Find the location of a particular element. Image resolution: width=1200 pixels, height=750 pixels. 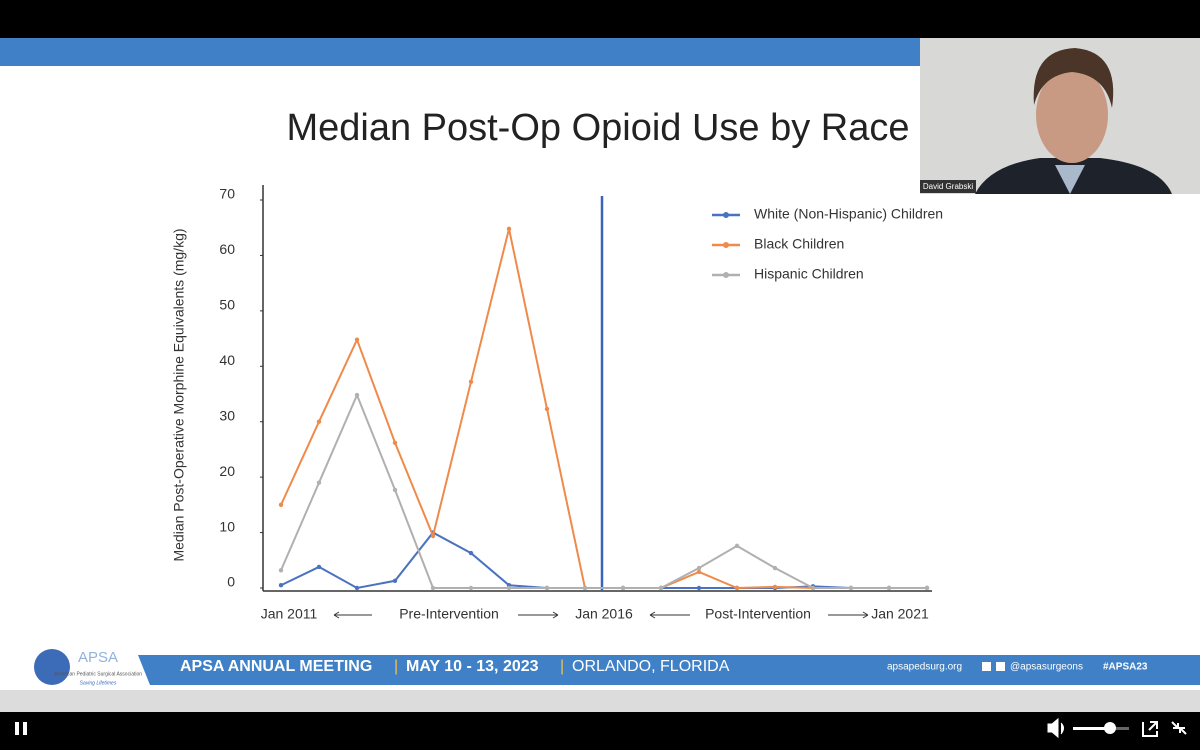

person-hair is located at coordinates (1073, 78).